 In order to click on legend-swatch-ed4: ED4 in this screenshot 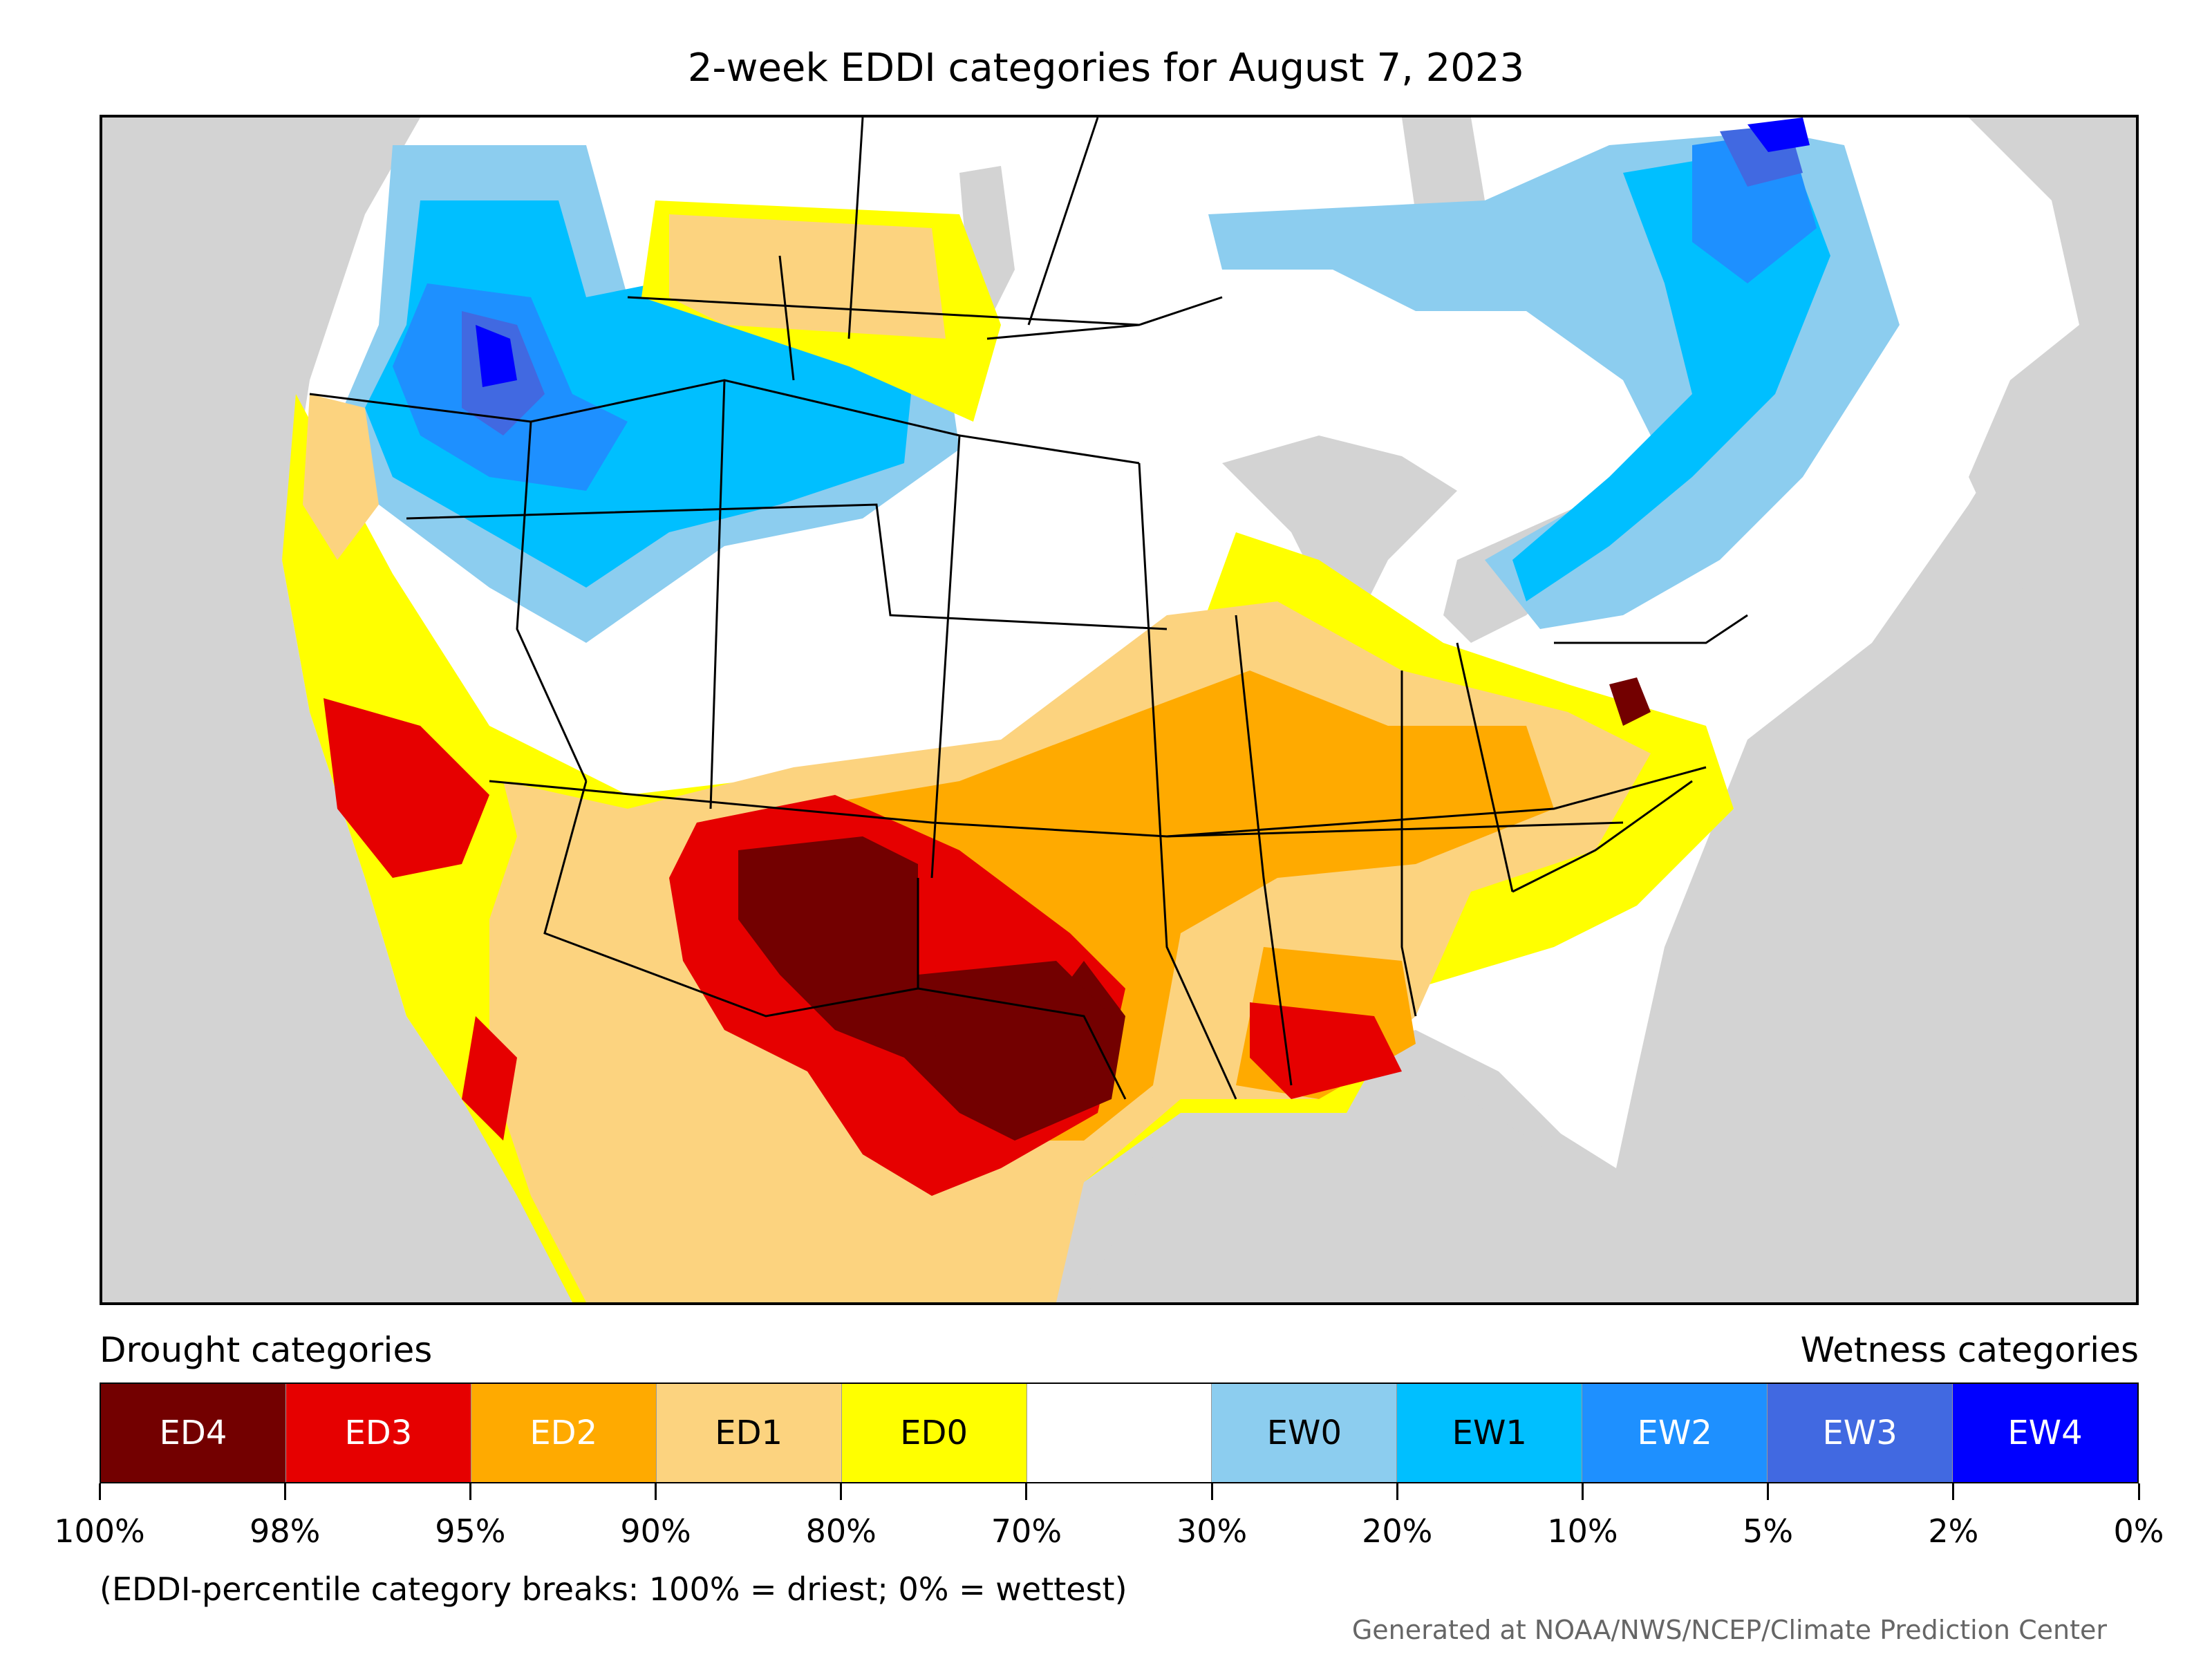, I will do `click(194, 1433)`.